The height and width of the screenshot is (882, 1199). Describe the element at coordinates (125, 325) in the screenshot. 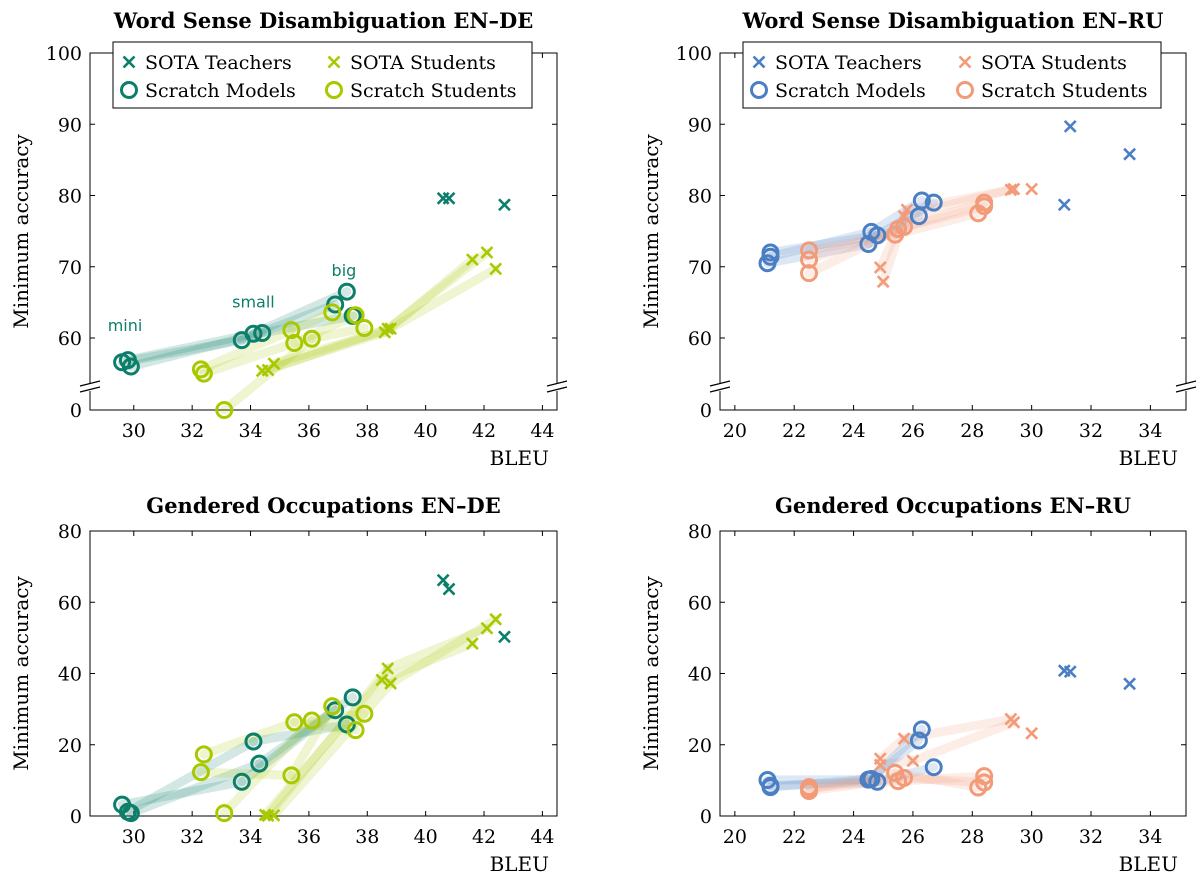

I see `size-annotation: mini` at that location.